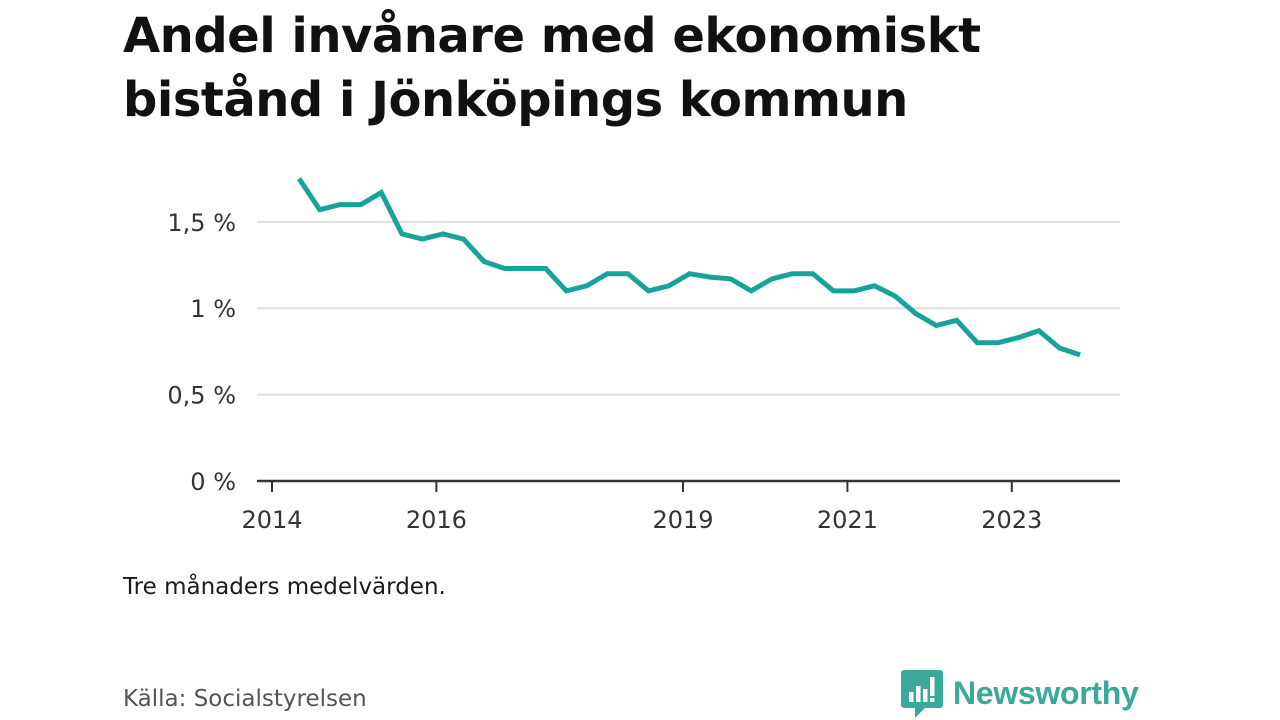 The image size is (1280, 720). Describe the element at coordinates (201, 223) in the screenshot. I see `y-tick-label: 1,5 %` at that location.